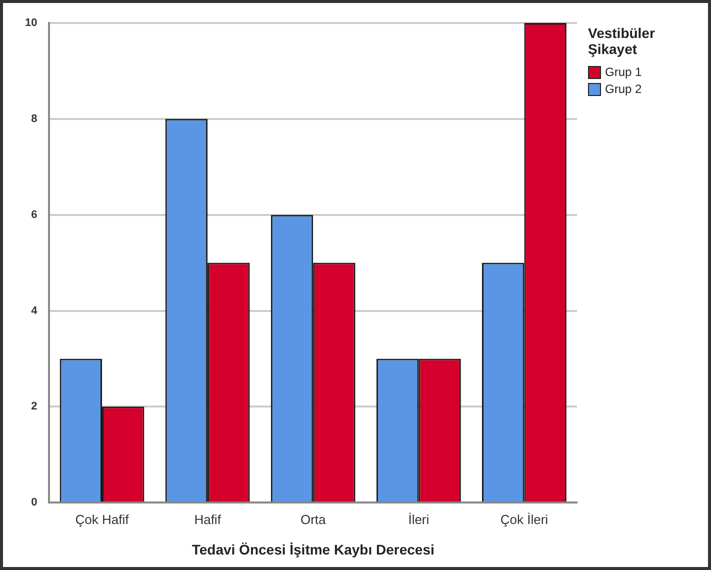 This screenshot has height=570, width=711. What do you see at coordinates (622, 41) in the screenshot?
I see `legend-title: Vestibüler Şikayet` at bounding box center [622, 41].